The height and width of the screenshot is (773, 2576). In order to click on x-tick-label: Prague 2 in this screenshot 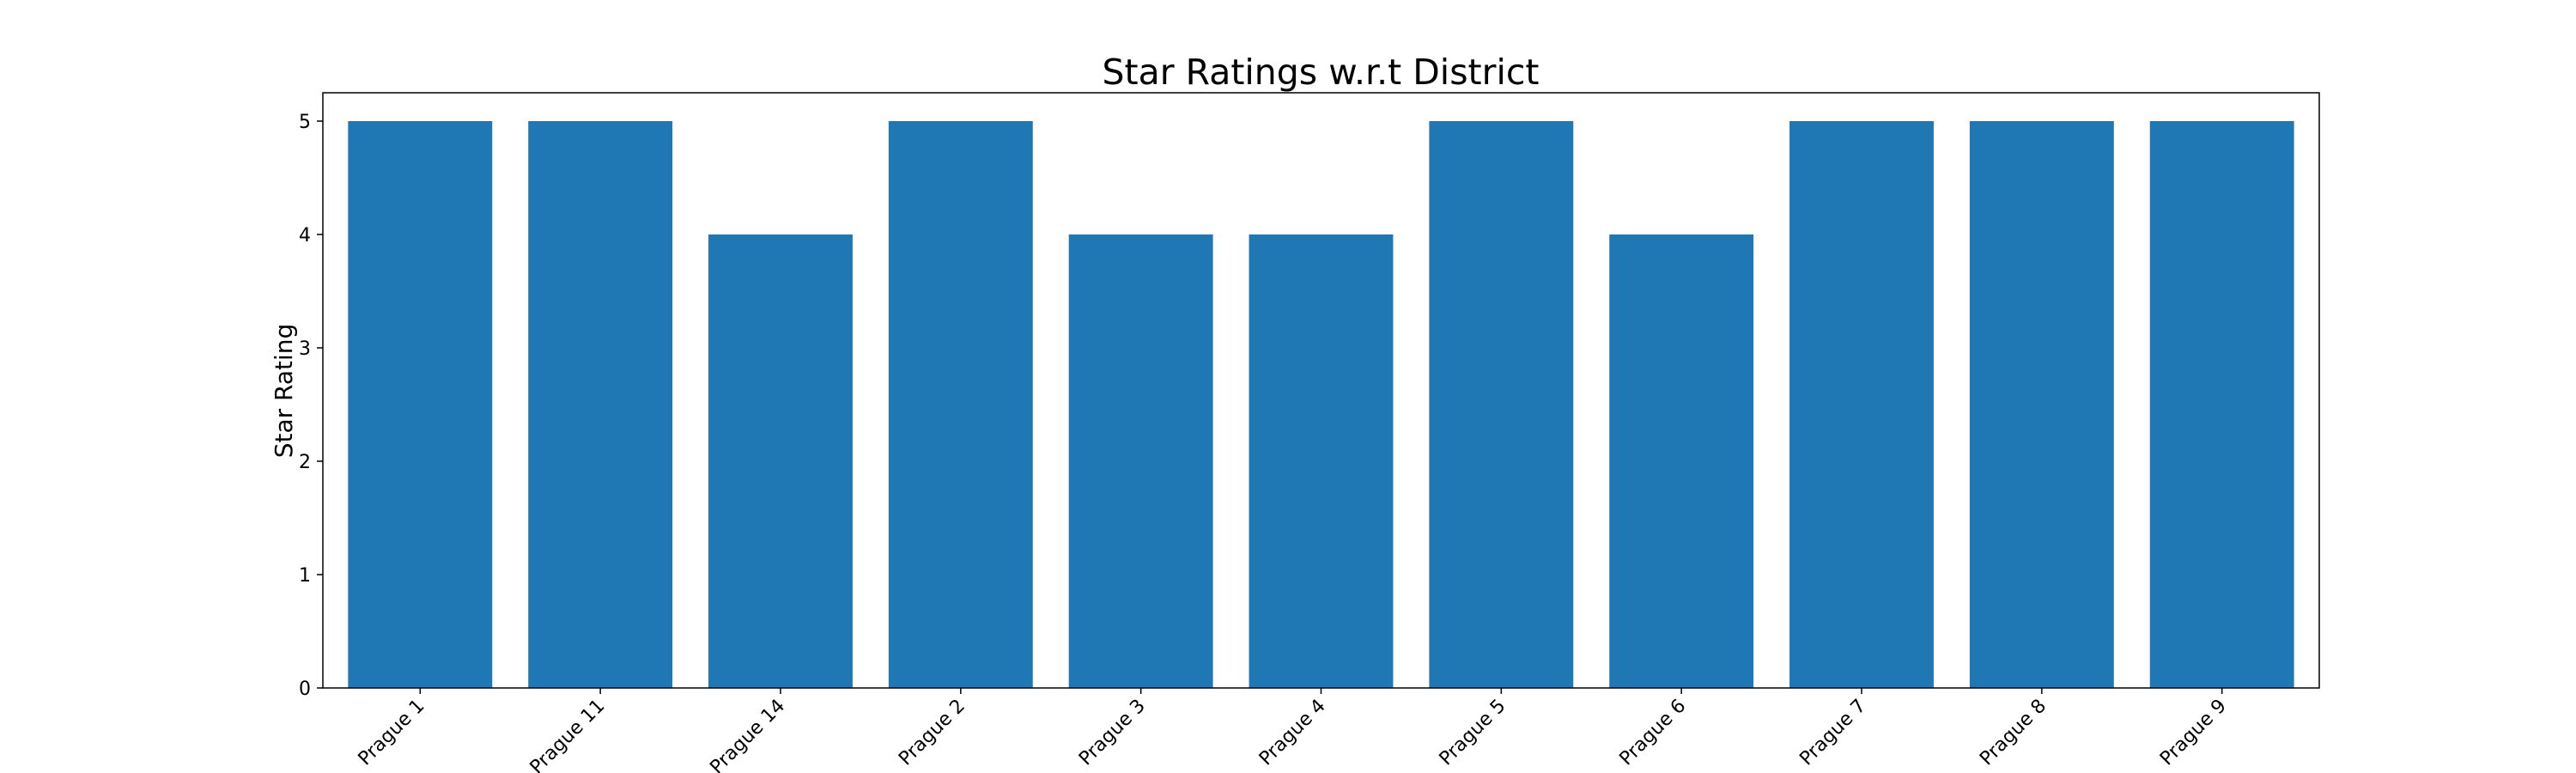, I will do `click(932, 733)`.